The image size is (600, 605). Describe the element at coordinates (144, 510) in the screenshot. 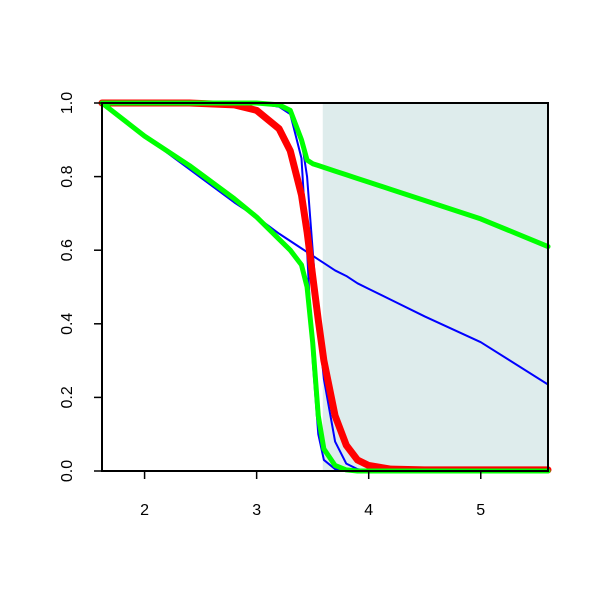

I see `x-tick-label: 2` at that location.